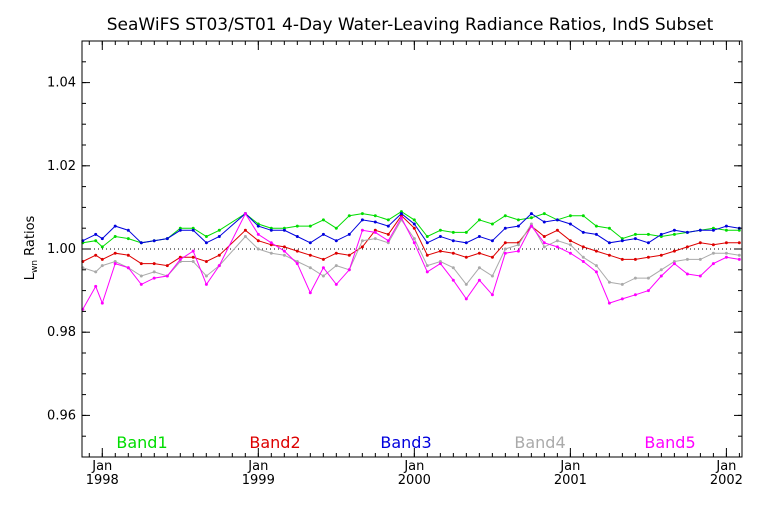 The width and height of the screenshot is (768, 512). I want to click on series-band4, so click(411, 252).